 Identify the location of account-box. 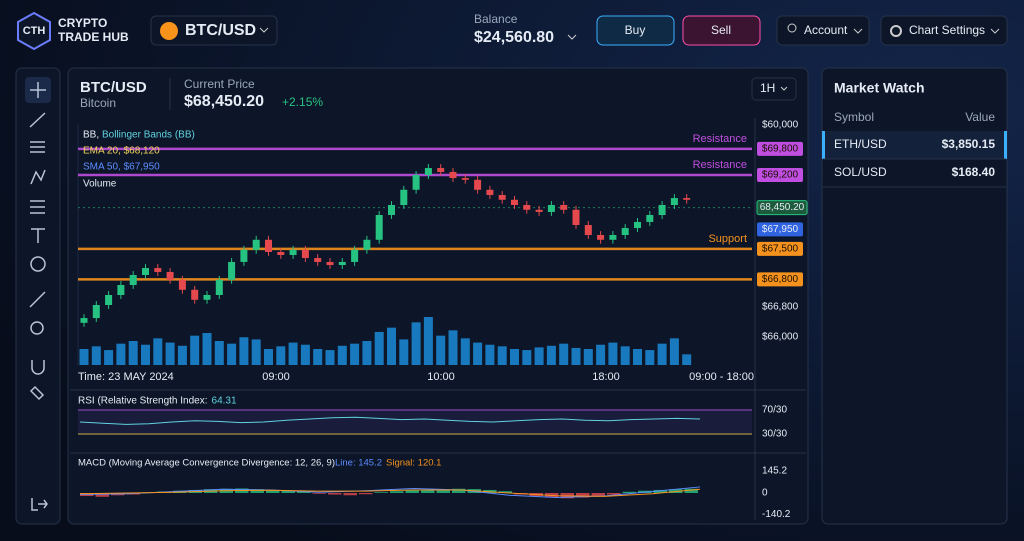
(823, 30).